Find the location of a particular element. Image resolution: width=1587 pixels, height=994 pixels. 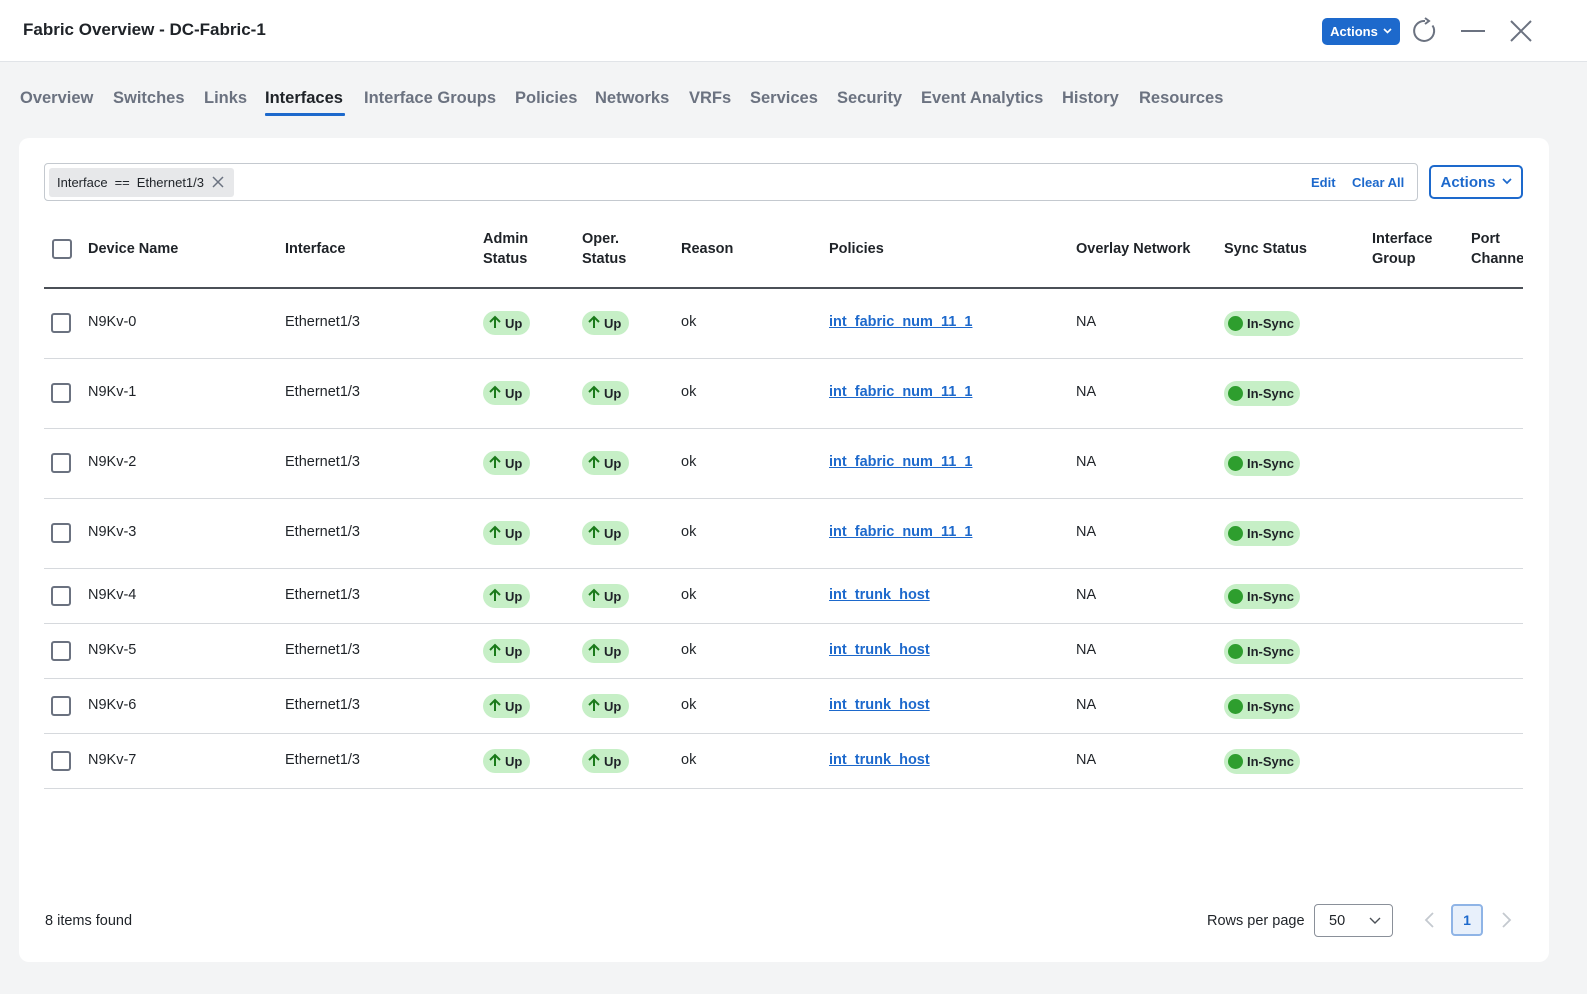

tab-vrfs: VRFs is located at coordinates (710, 98).